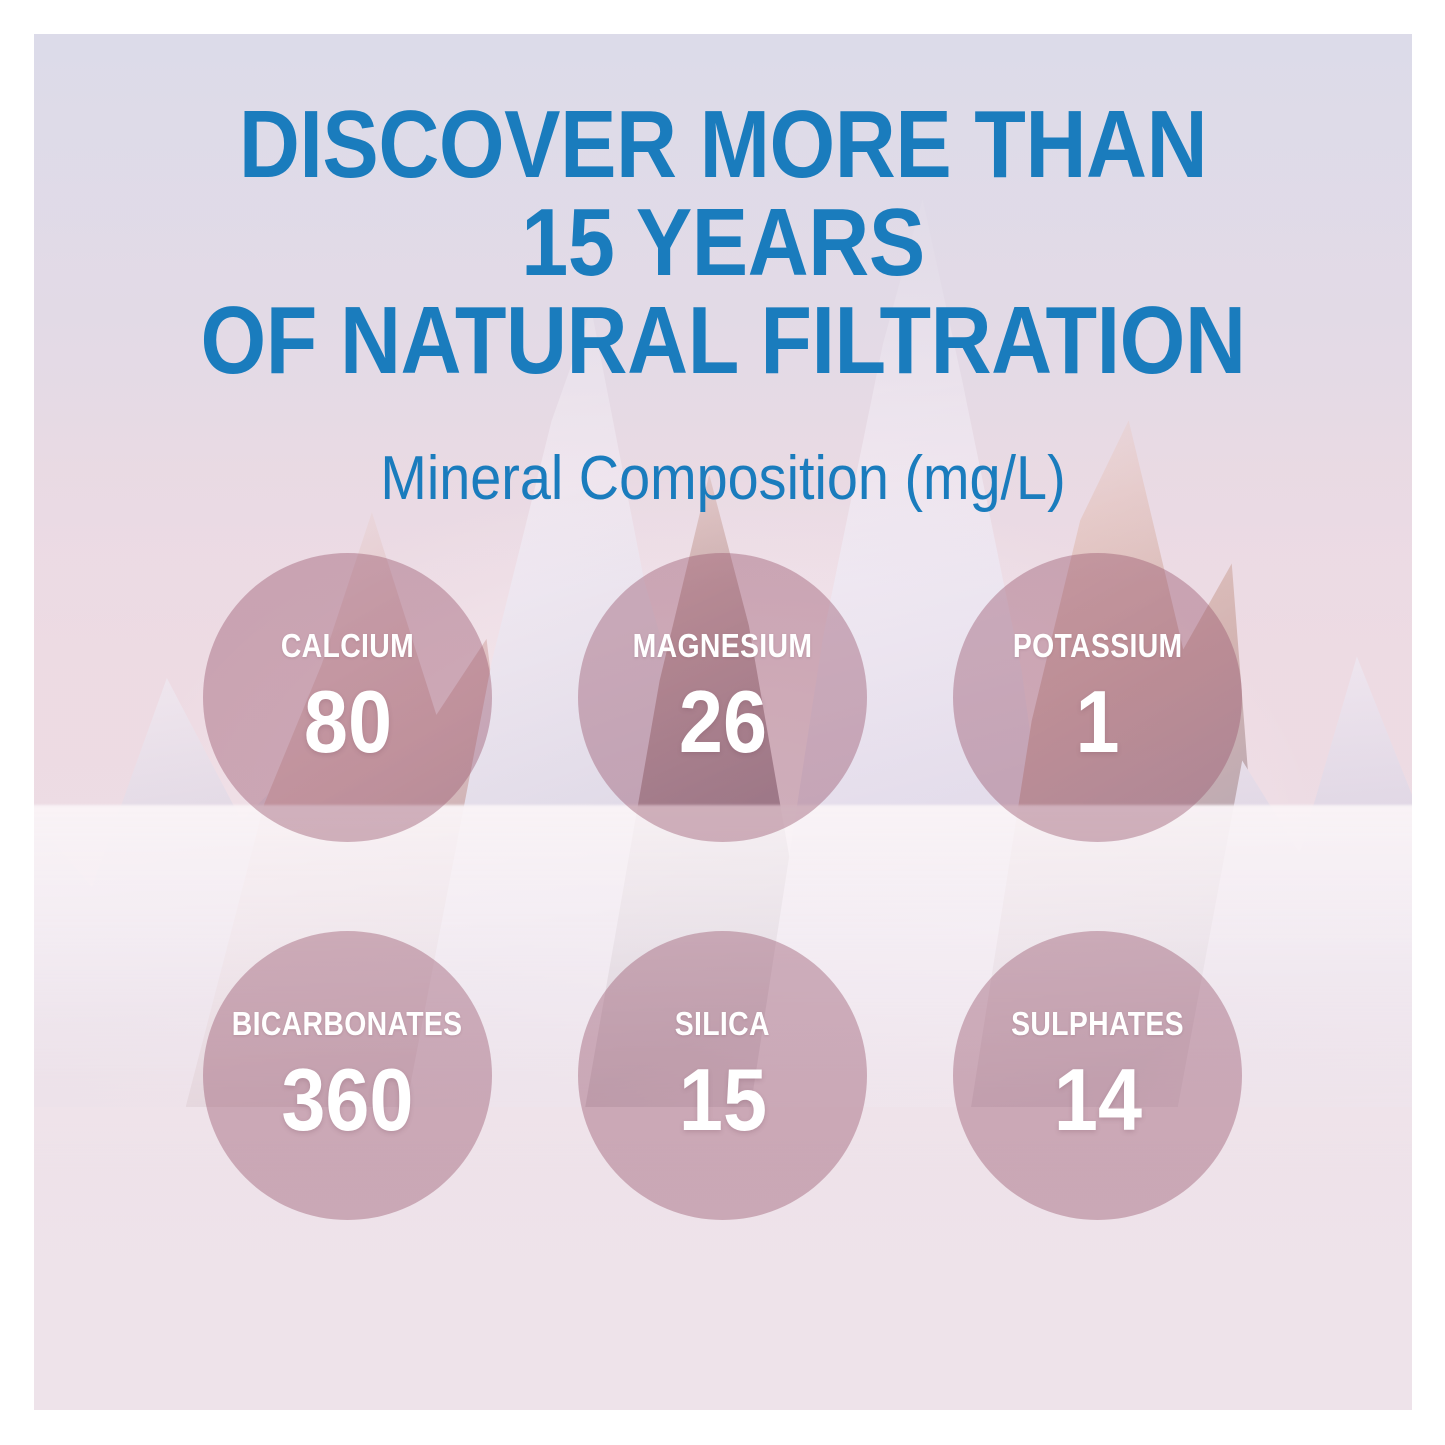 The image size is (1445, 1445). I want to click on mineral-bubble-magnesium: MAGNESIUM 26, so click(722, 697).